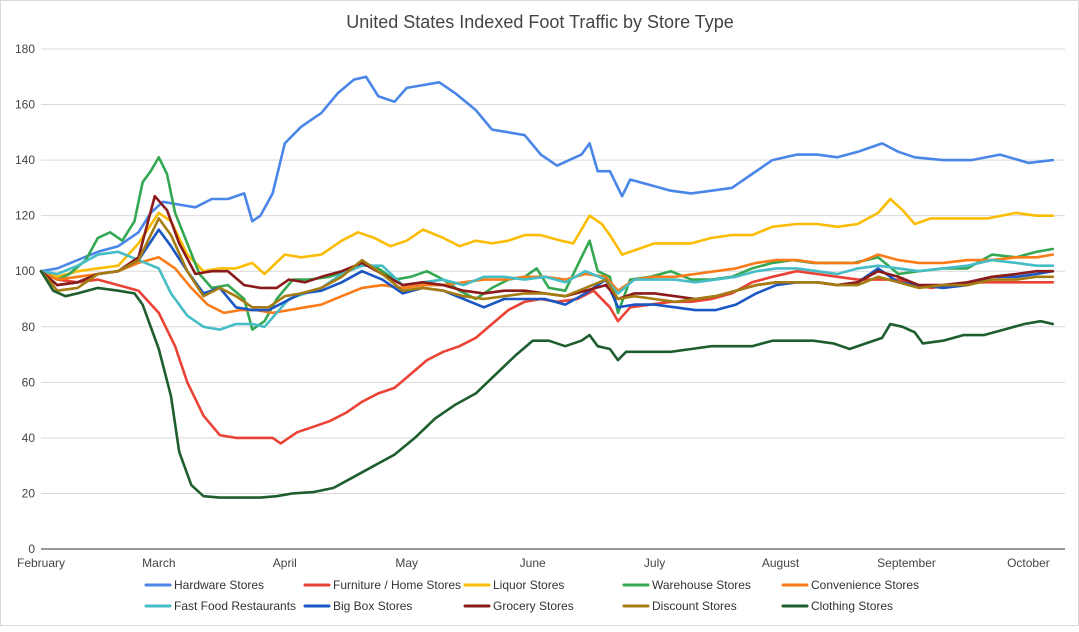  What do you see at coordinates (865, 585) in the screenshot?
I see `legend-label-convenience-stores: Convenience Stores` at bounding box center [865, 585].